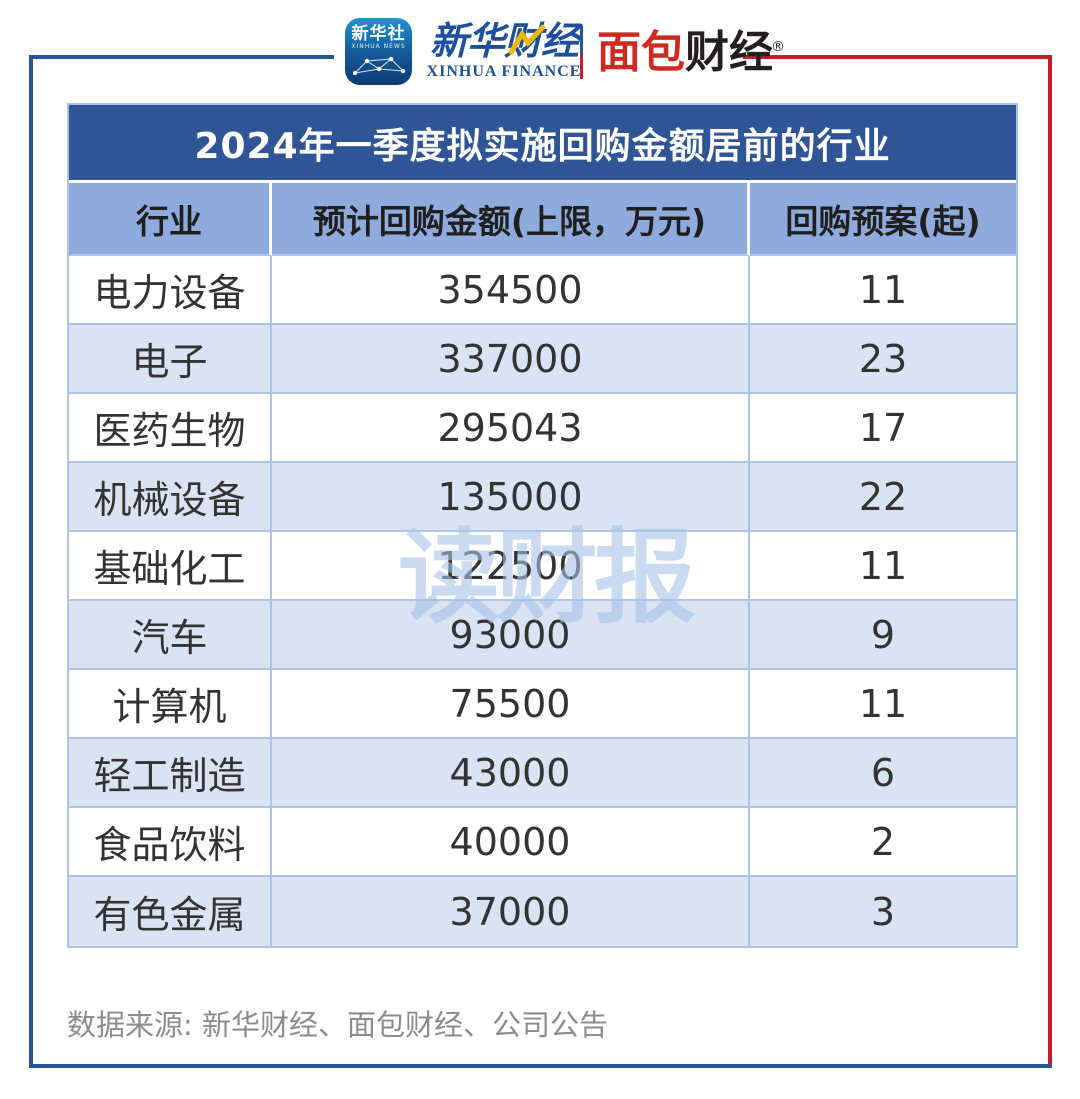  Describe the element at coordinates (883, 773) in the screenshot. I see `count-cell: 6` at that location.